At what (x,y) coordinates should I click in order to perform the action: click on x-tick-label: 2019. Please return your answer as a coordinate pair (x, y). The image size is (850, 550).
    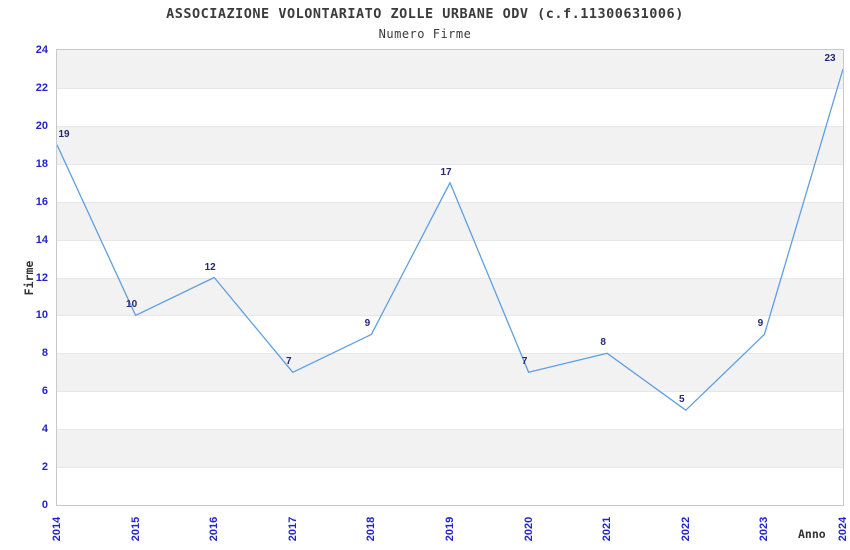
    Looking at the image, I should click on (450, 529).